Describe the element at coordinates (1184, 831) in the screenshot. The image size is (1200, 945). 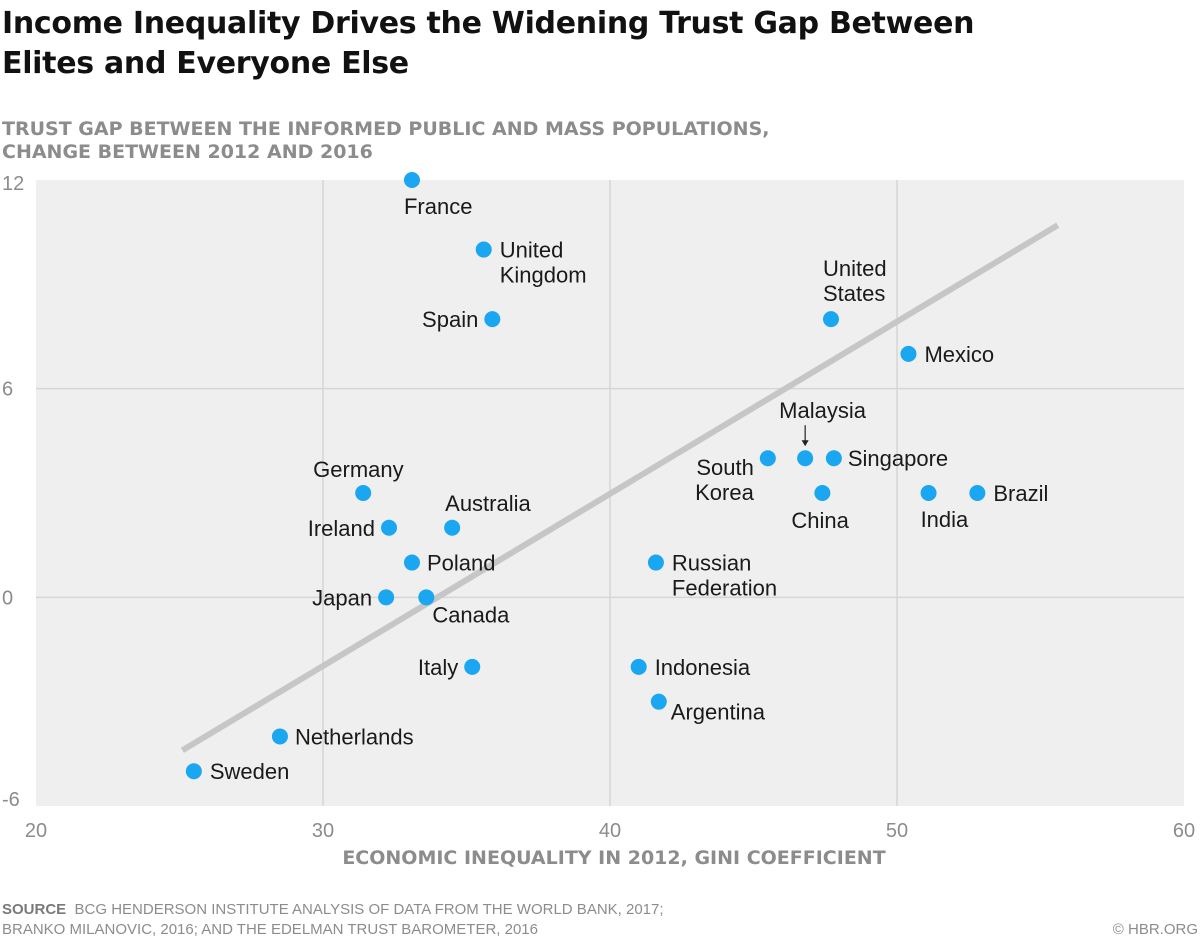
I see `x-tick-label: 60` at that location.